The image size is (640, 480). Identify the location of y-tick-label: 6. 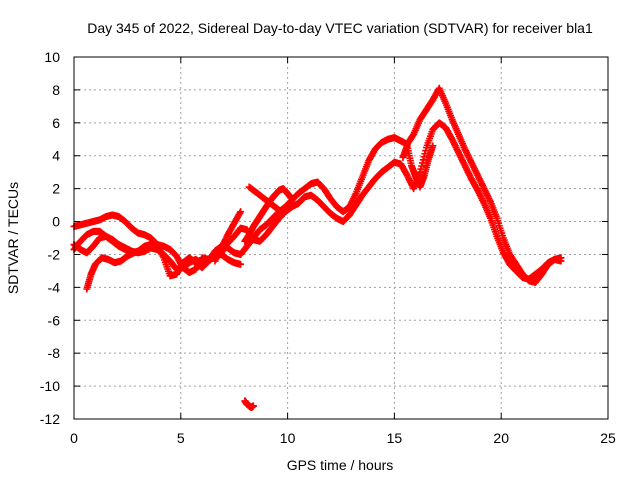
(56, 123).